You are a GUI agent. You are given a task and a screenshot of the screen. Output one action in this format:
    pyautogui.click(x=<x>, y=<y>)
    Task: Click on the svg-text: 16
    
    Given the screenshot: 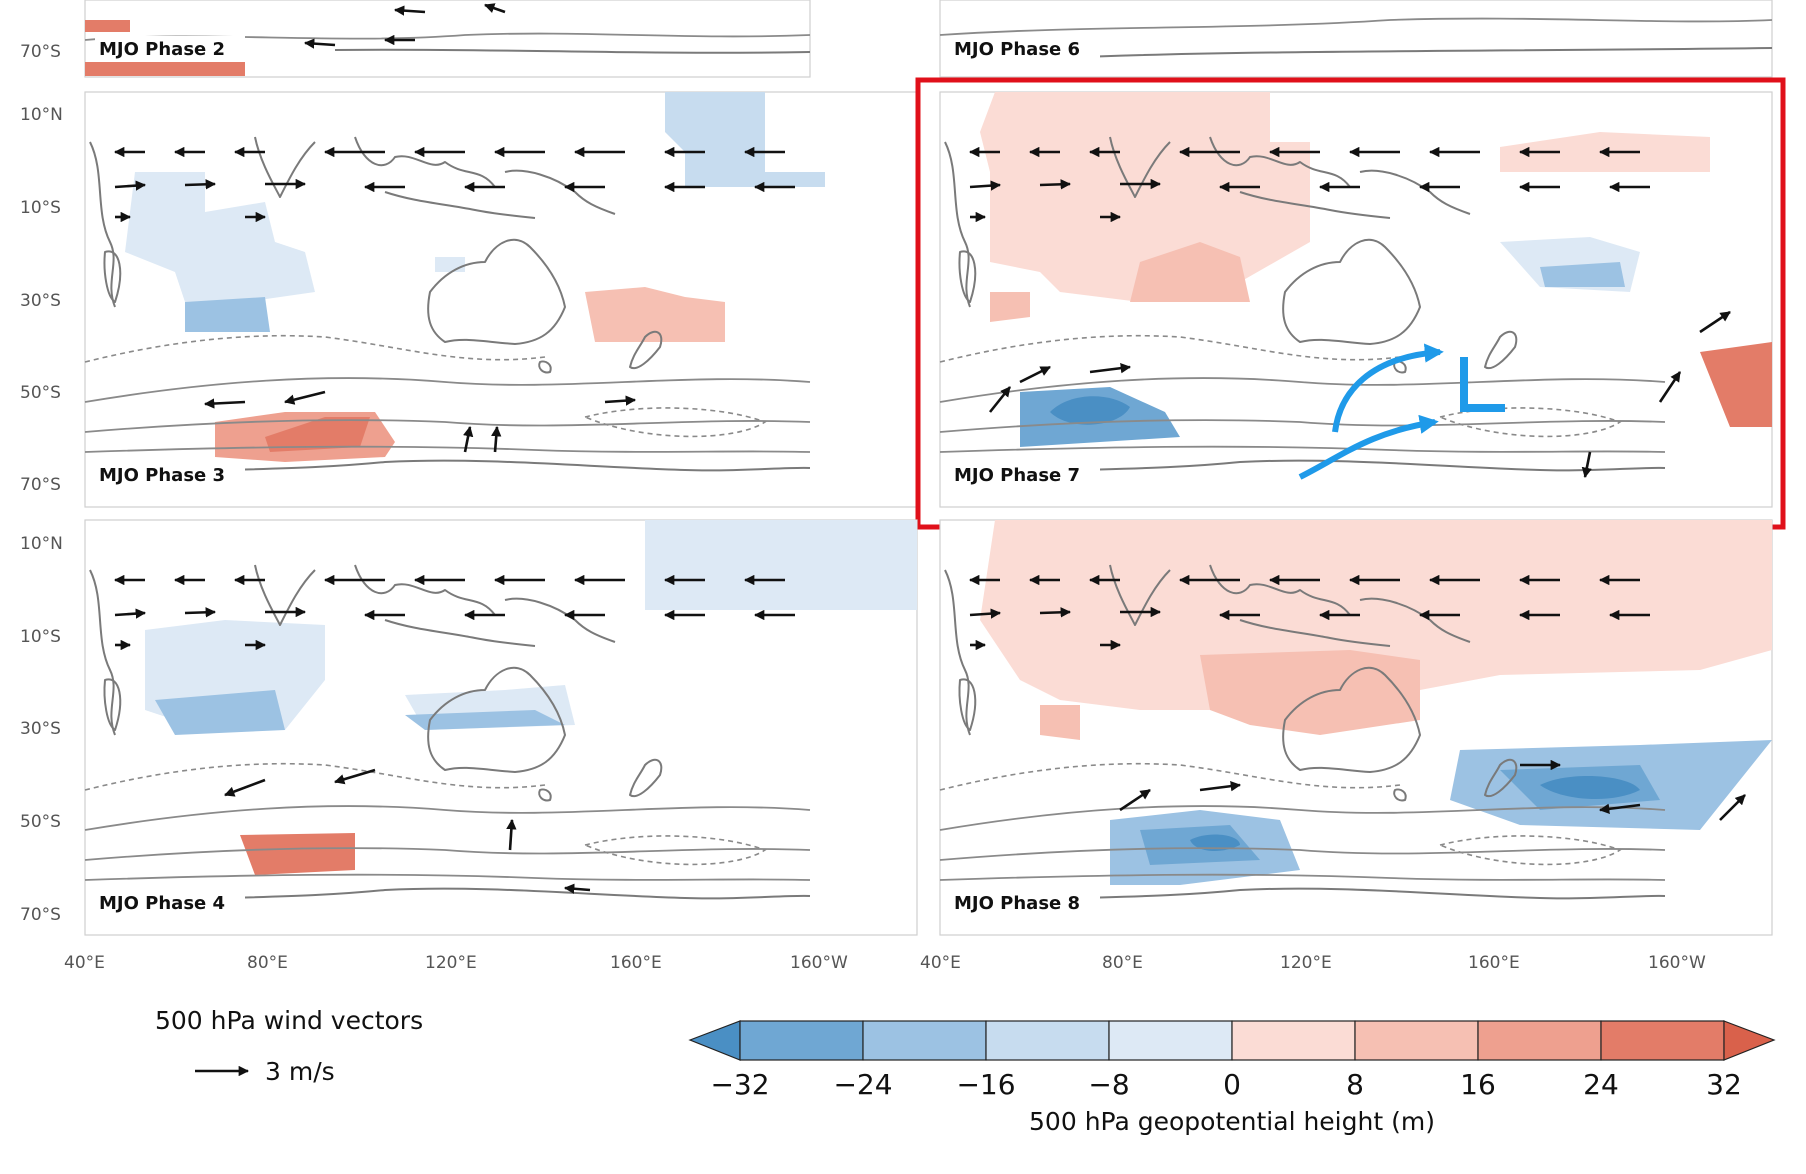 What is the action you would take?
    pyautogui.click(x=1478, y=1084)
    